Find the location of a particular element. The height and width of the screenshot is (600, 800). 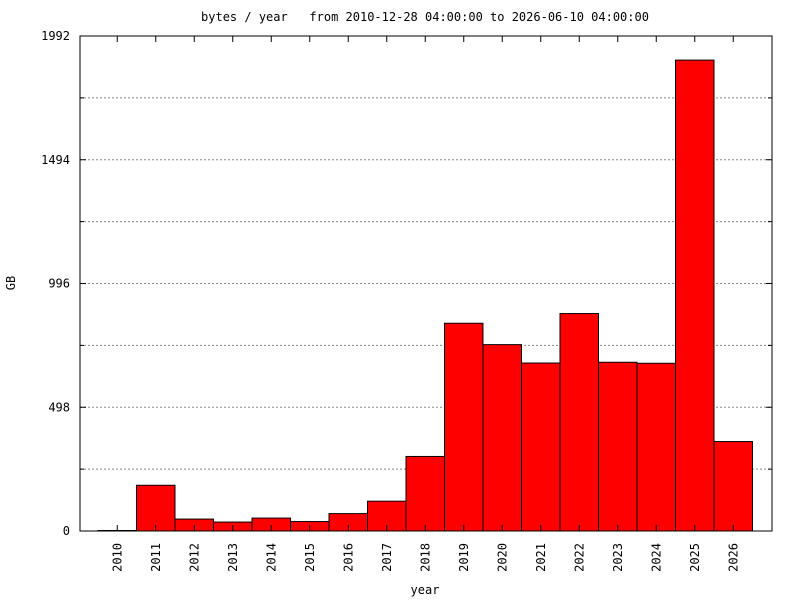

y-tick-label: 1992 is located at coordinates (55, 36).